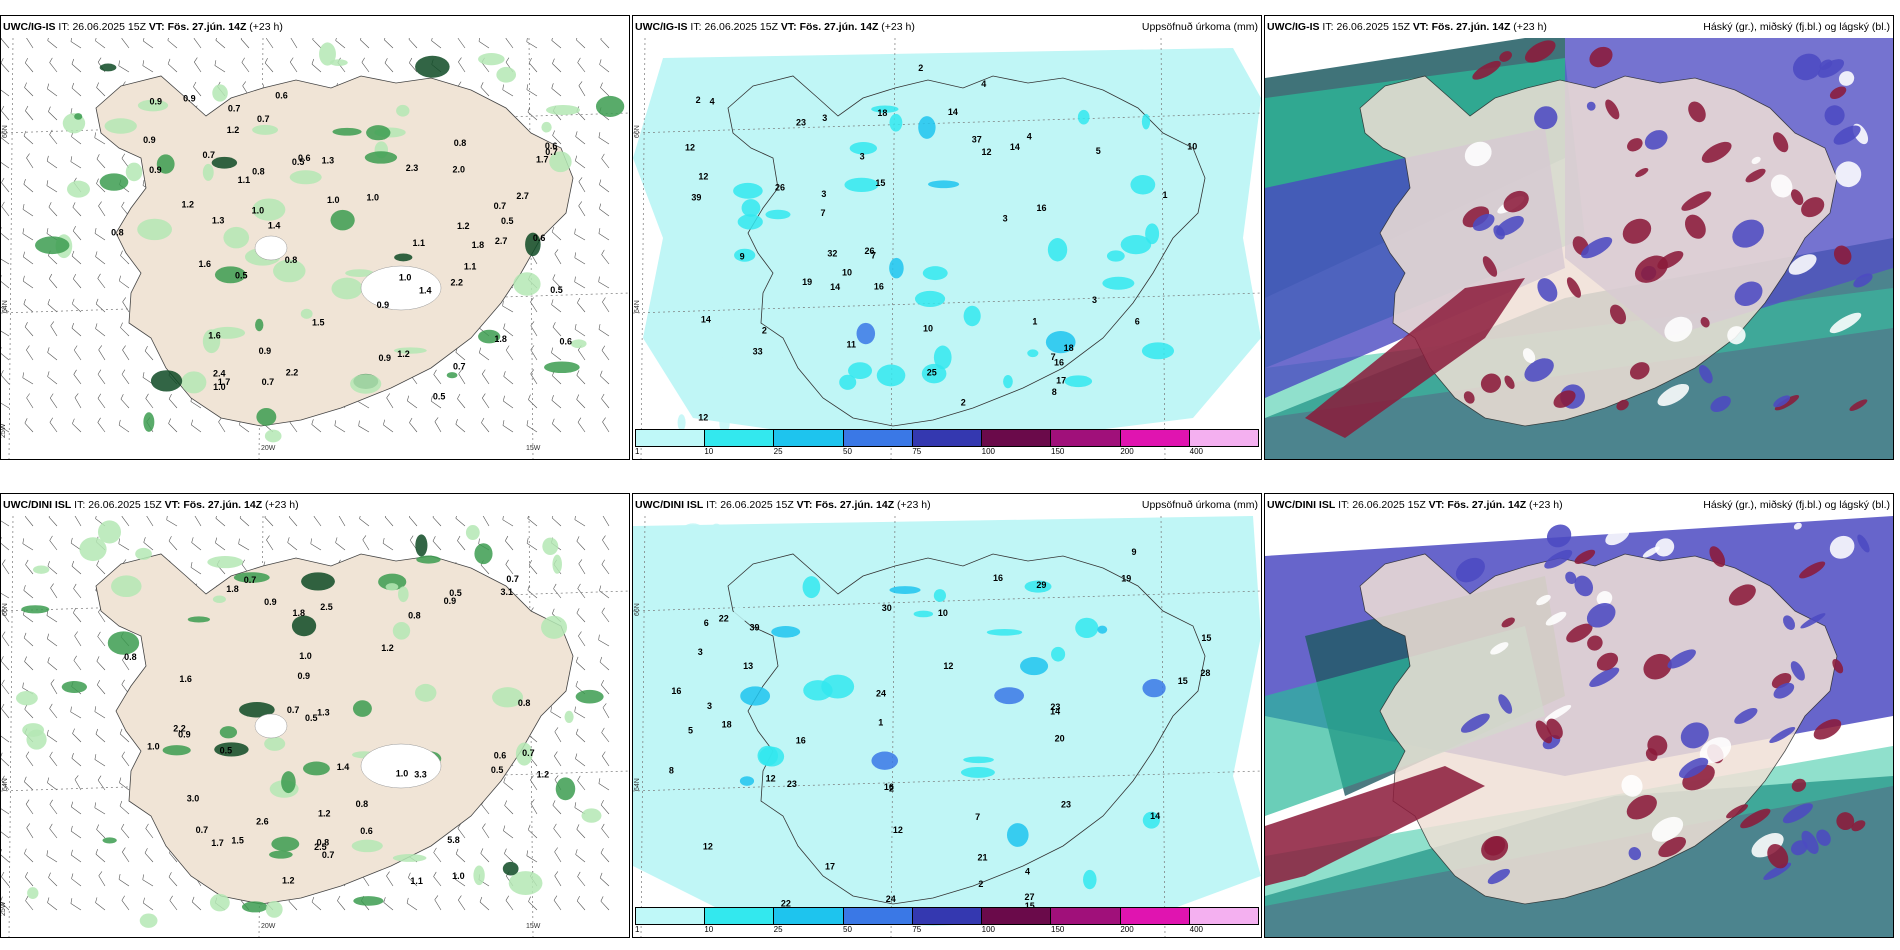  What do you see at coordinates (334, 729) in the screenshot?
I see `iceland-landmass` at bounding box center [334, 729].